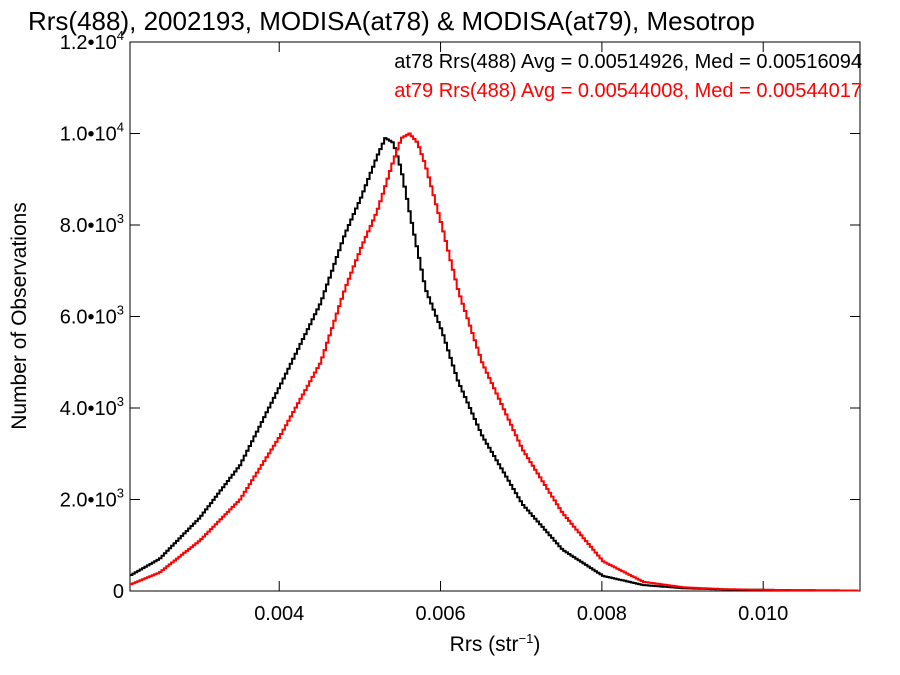 The width and height of the screenshot is (900, 675). Describe the element at coordinates (92, 224) in the screenshot. I see `y-tick-label: 8.0•103` at that location.